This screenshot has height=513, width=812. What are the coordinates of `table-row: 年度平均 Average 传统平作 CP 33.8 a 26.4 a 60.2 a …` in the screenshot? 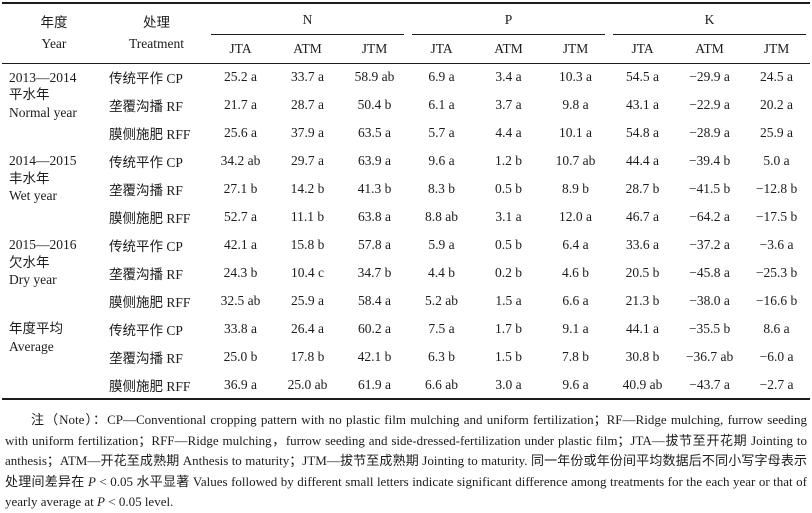 It's located at (406, 334).